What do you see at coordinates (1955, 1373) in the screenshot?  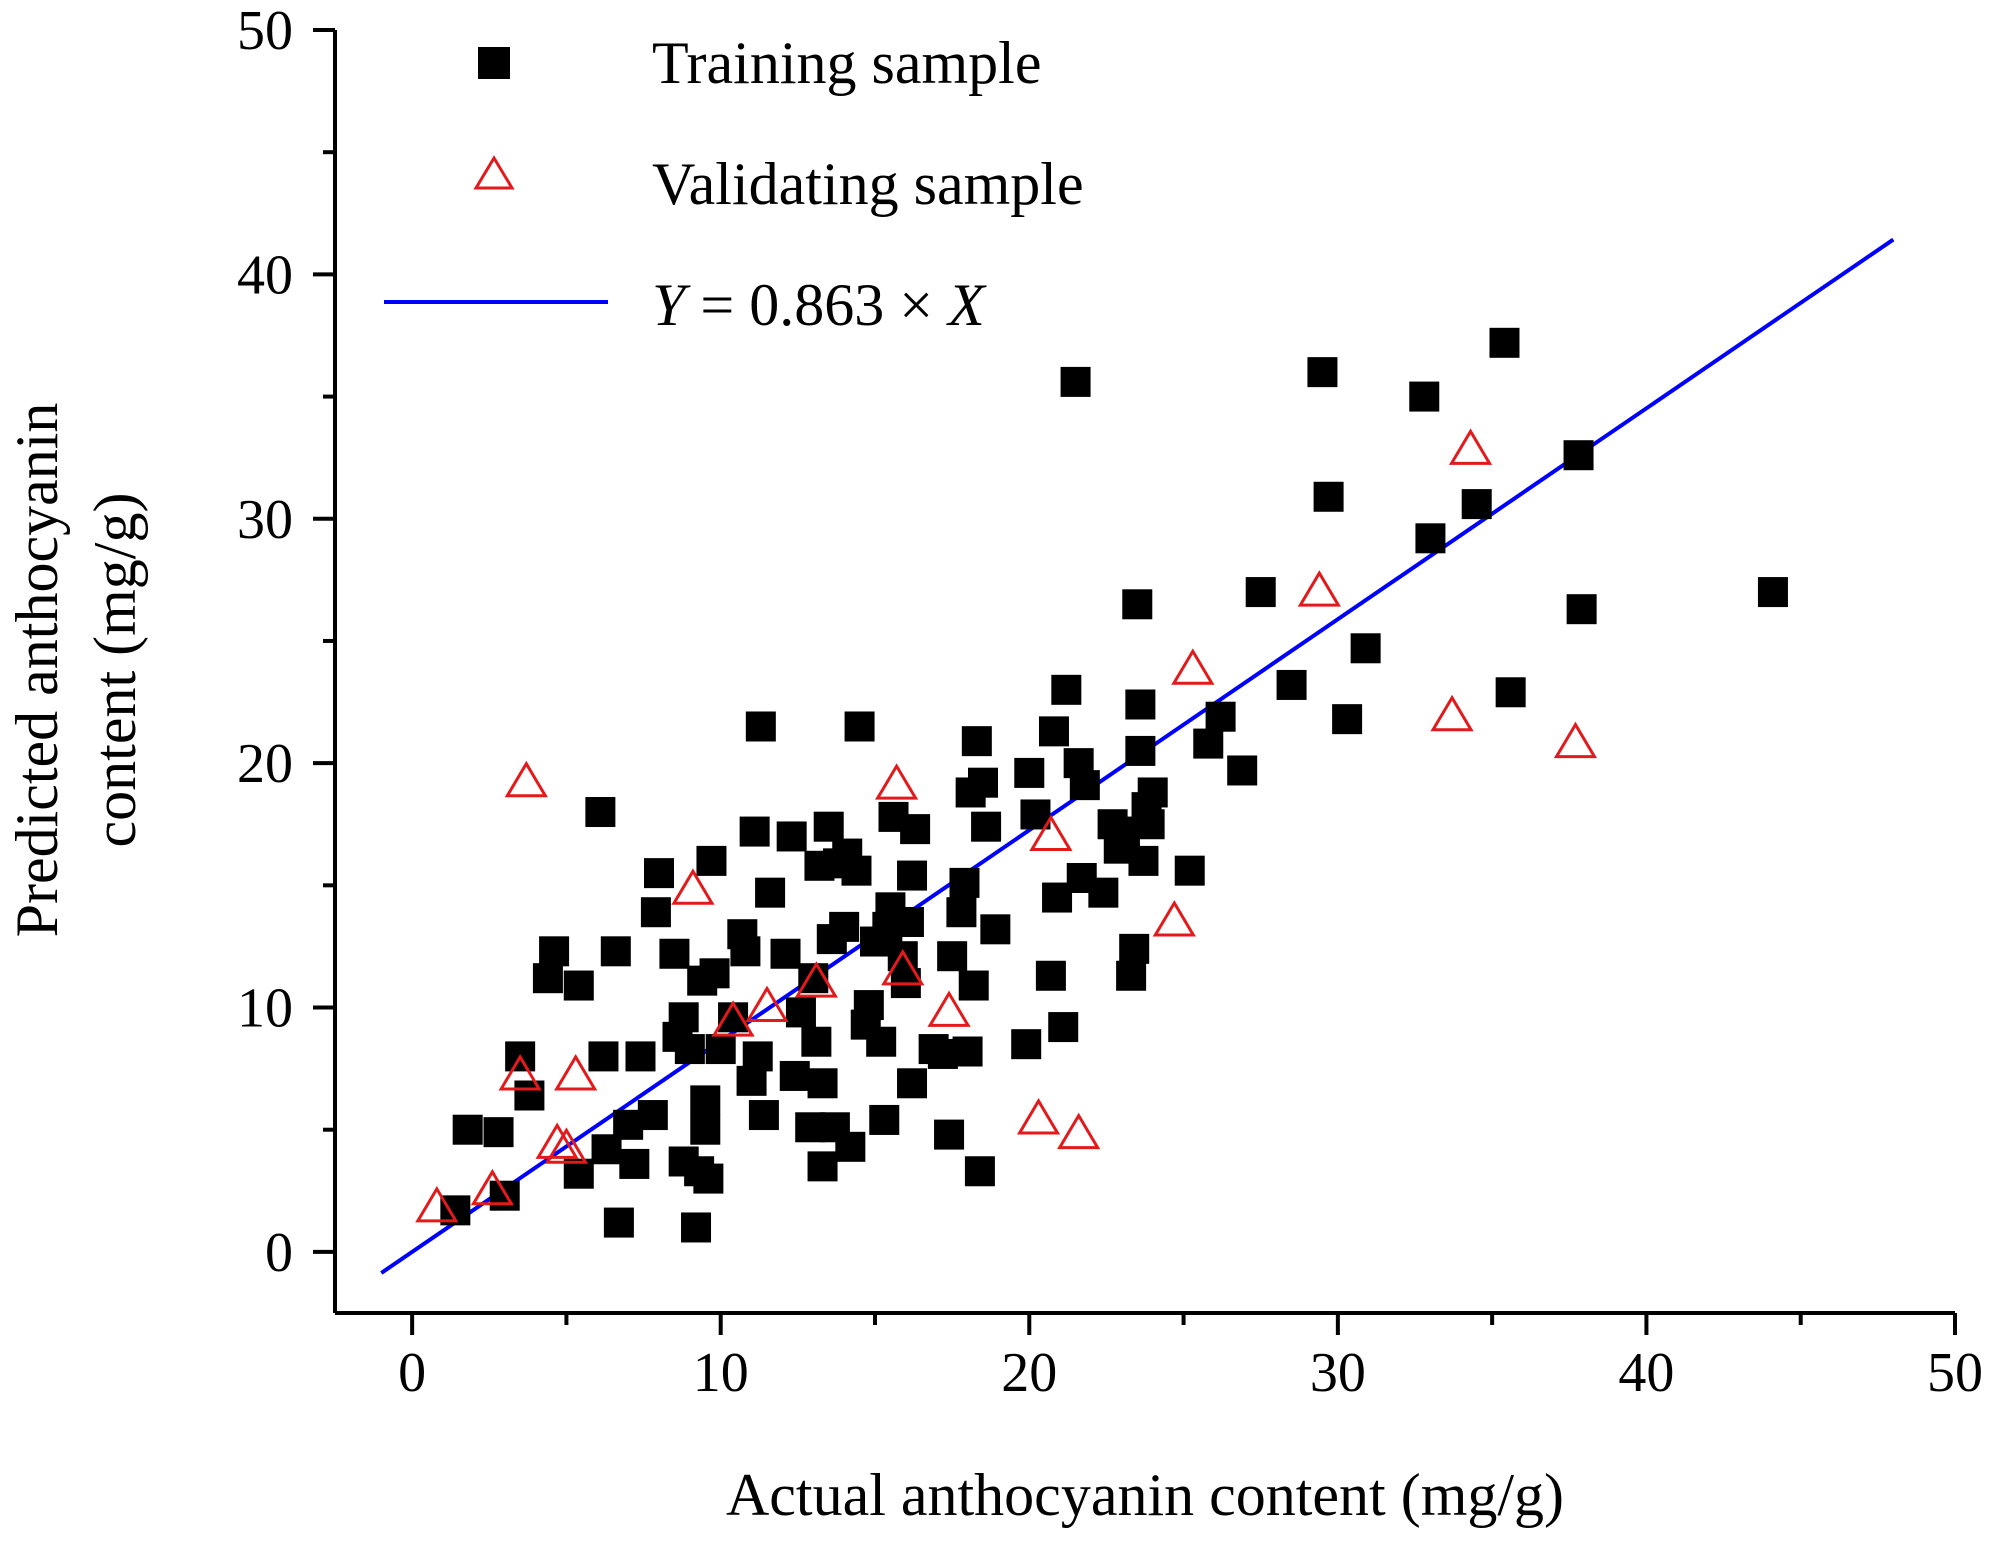 I see `x-tick-label: 50` at bounding box center [1955, 1373].